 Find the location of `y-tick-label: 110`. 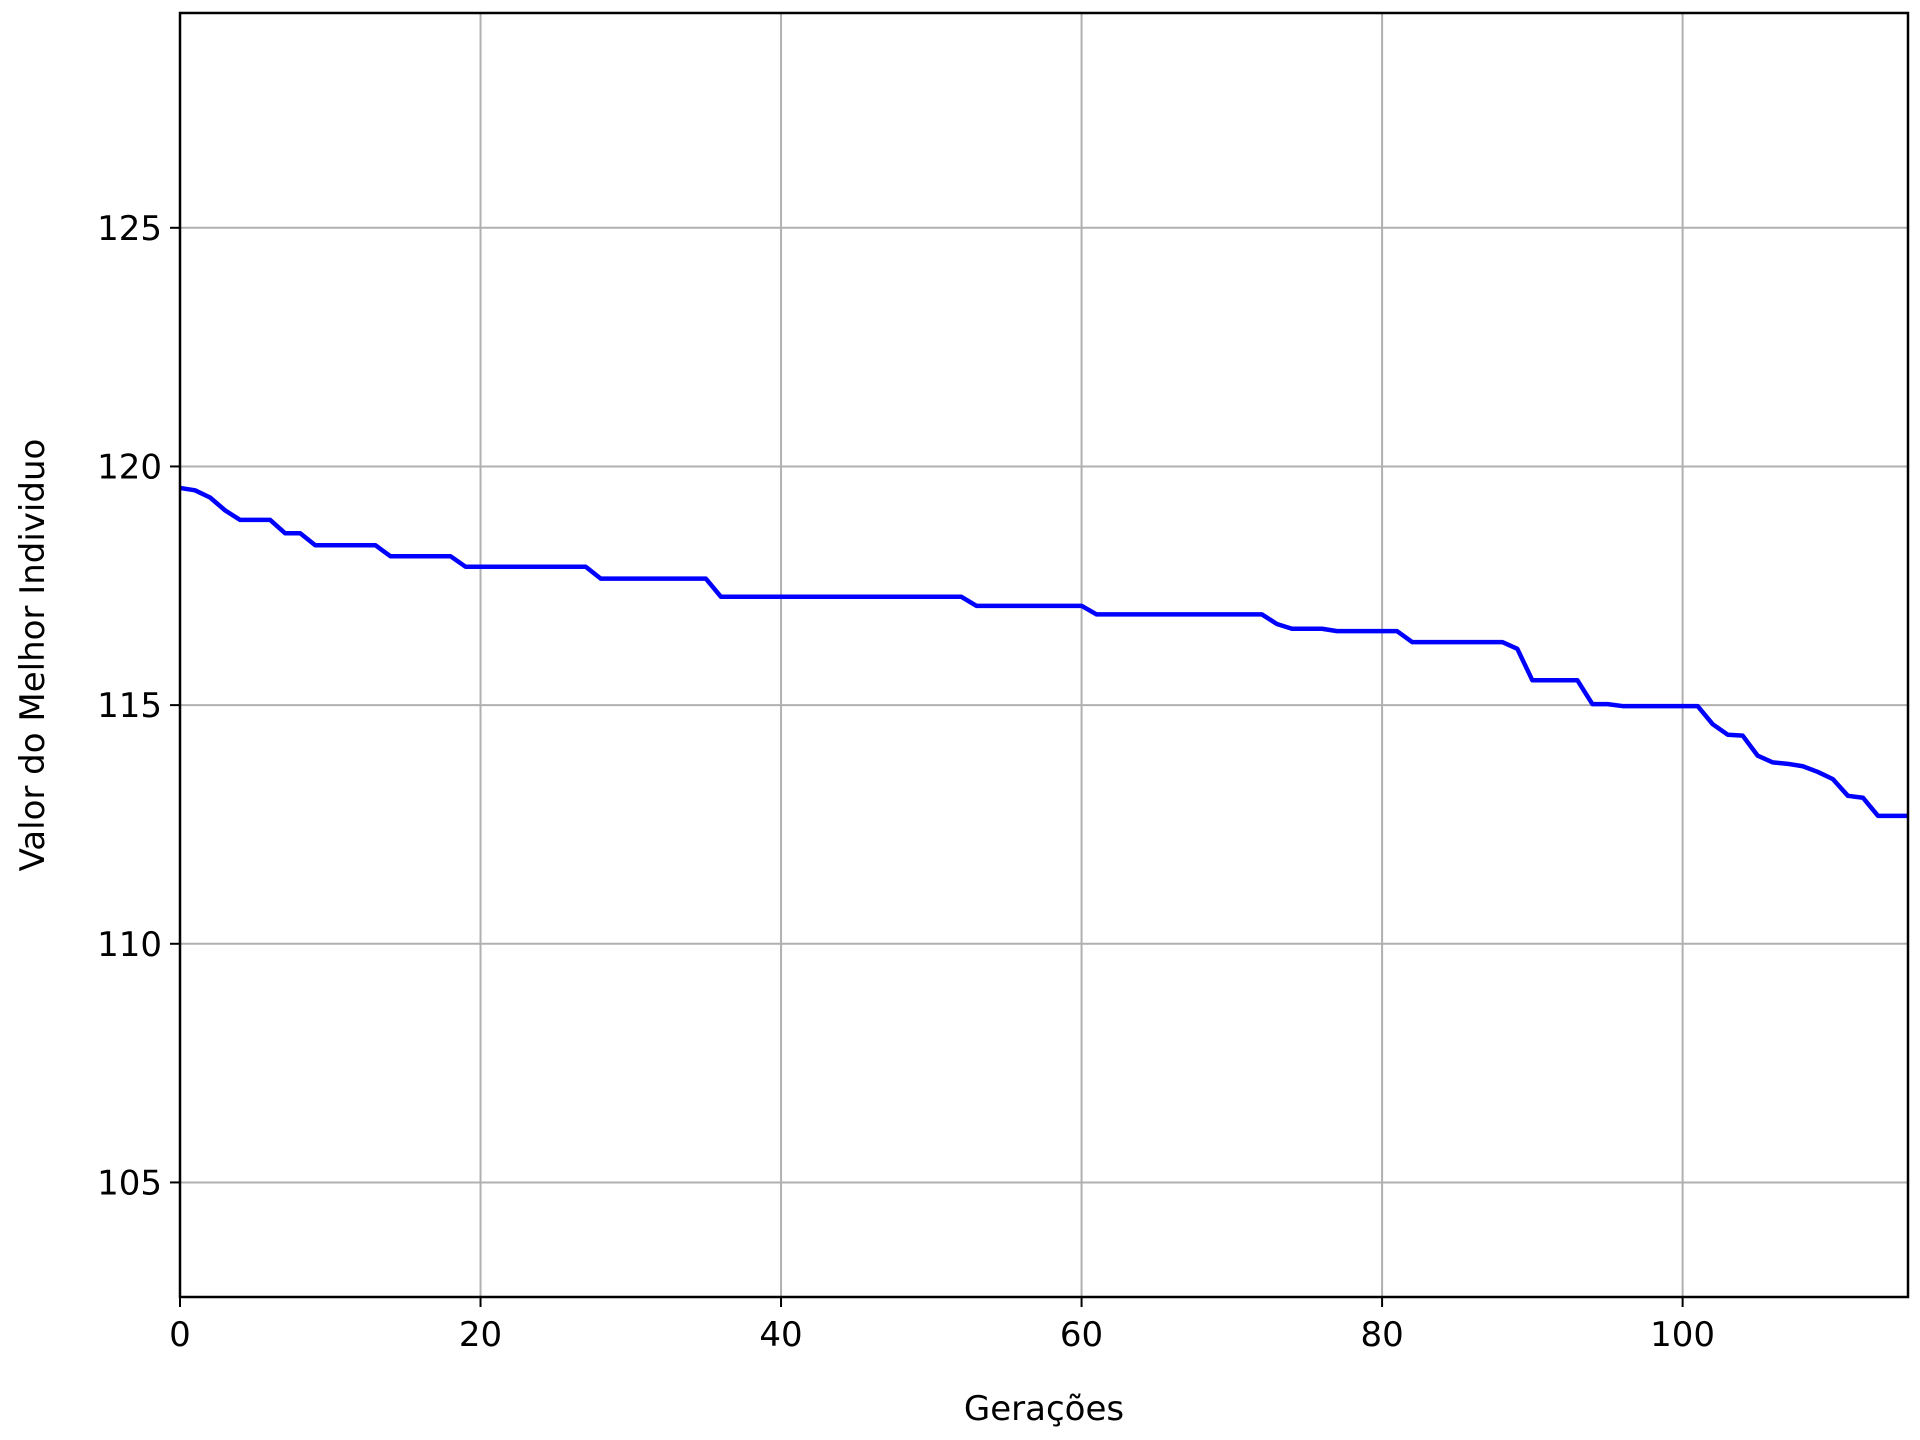

y-tick-label: 110 is located at coordinates (129, 945).